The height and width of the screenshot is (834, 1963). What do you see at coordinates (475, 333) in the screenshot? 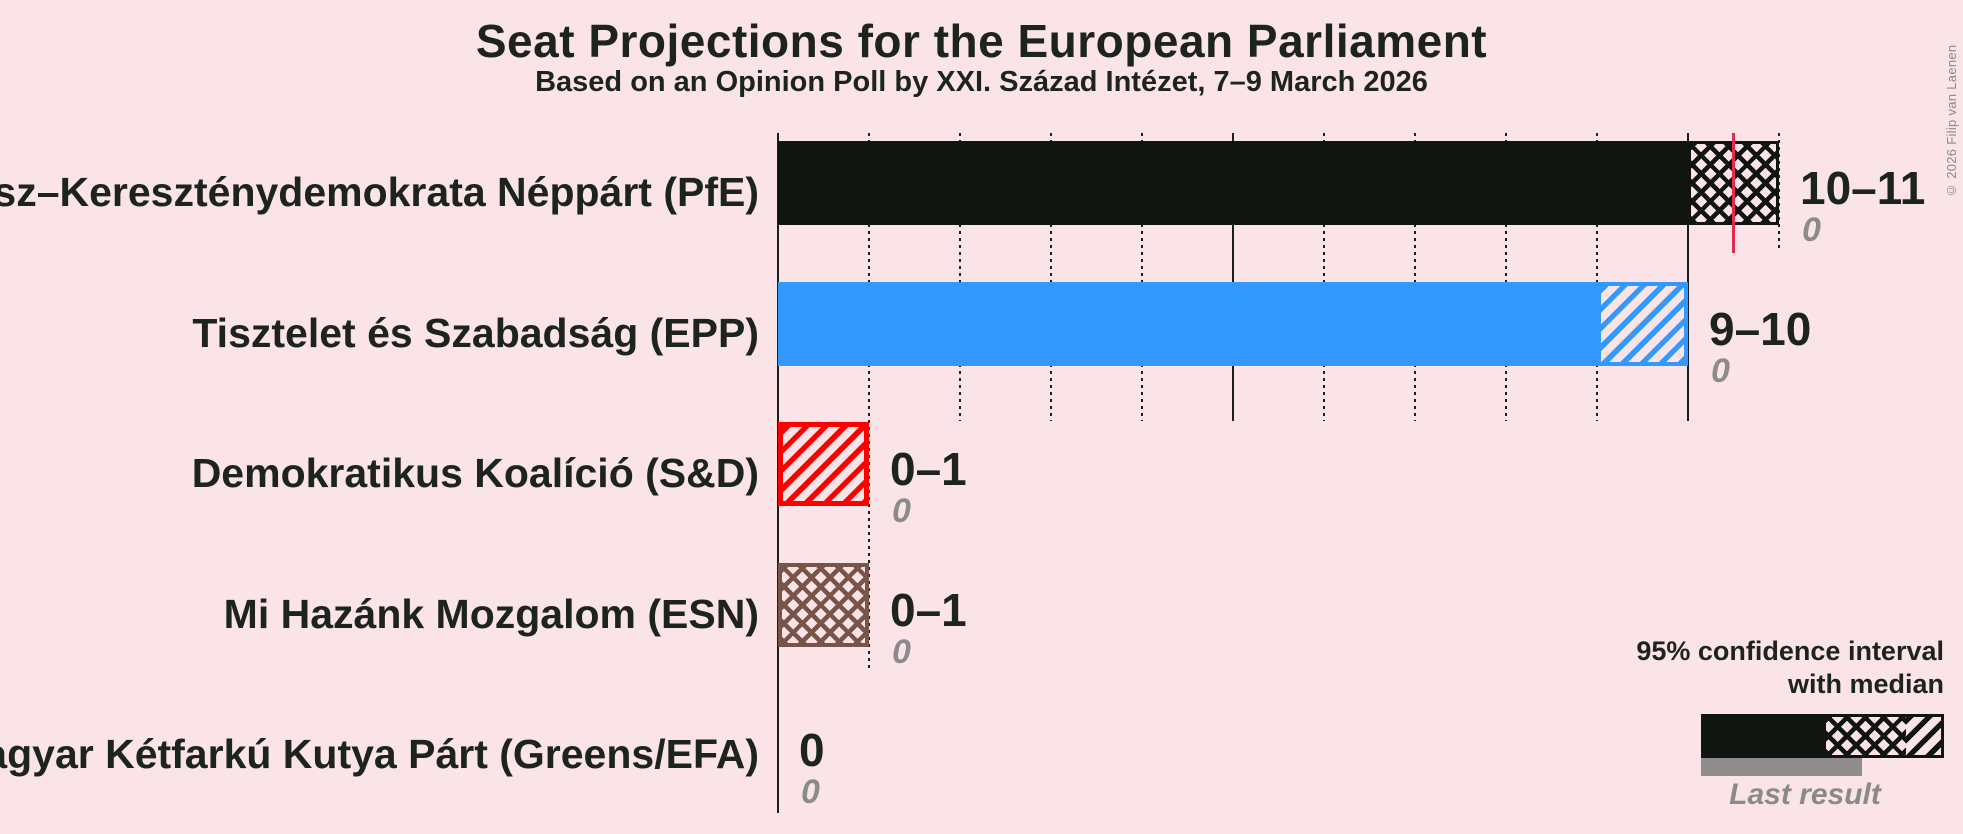
I see `party-label: Tisztelet és Szabadság (EPP)` at bounding box center [475, 333].